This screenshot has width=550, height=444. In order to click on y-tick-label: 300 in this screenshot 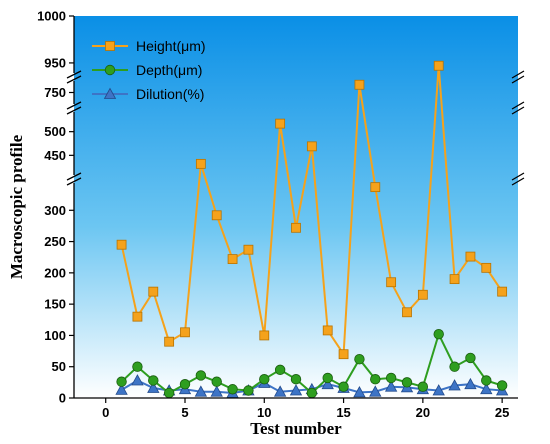, I will do `click(55, 210)`.